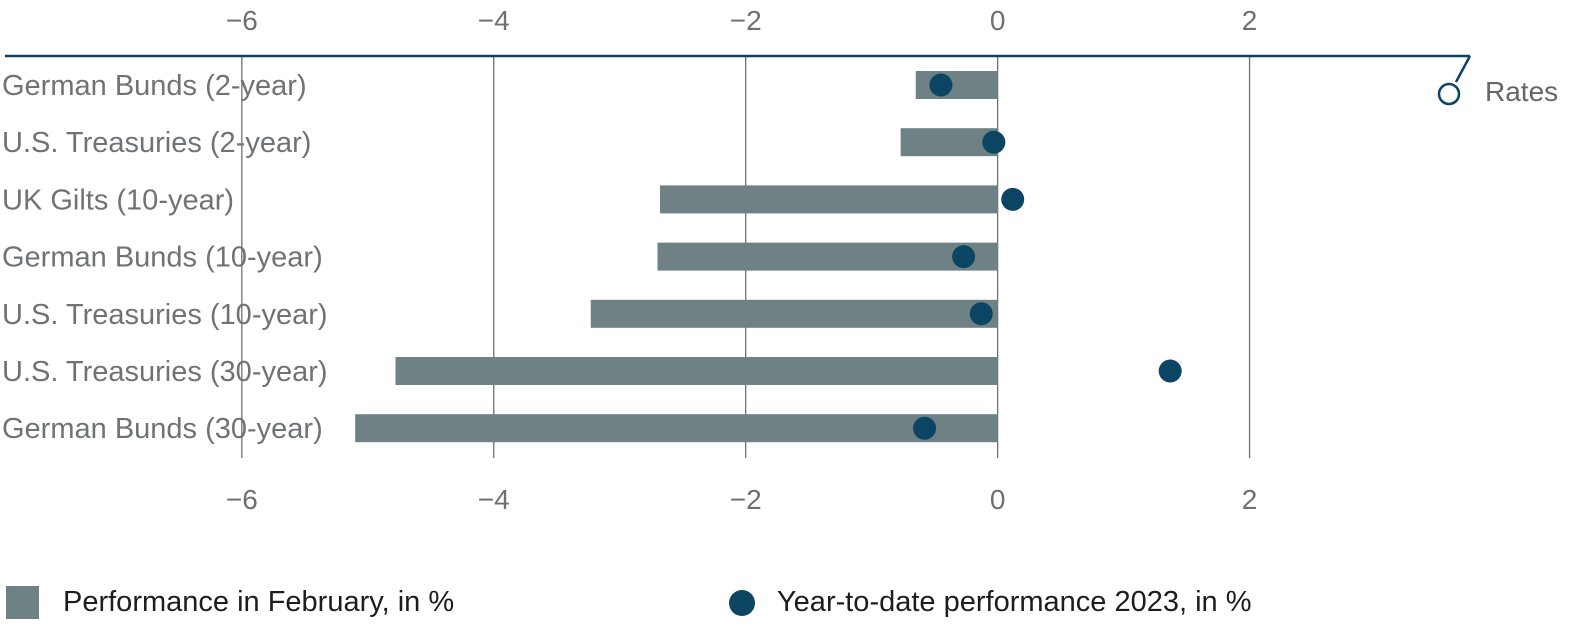  I want to click on category-label: UK Gilts (10-year), so click(118, 200).